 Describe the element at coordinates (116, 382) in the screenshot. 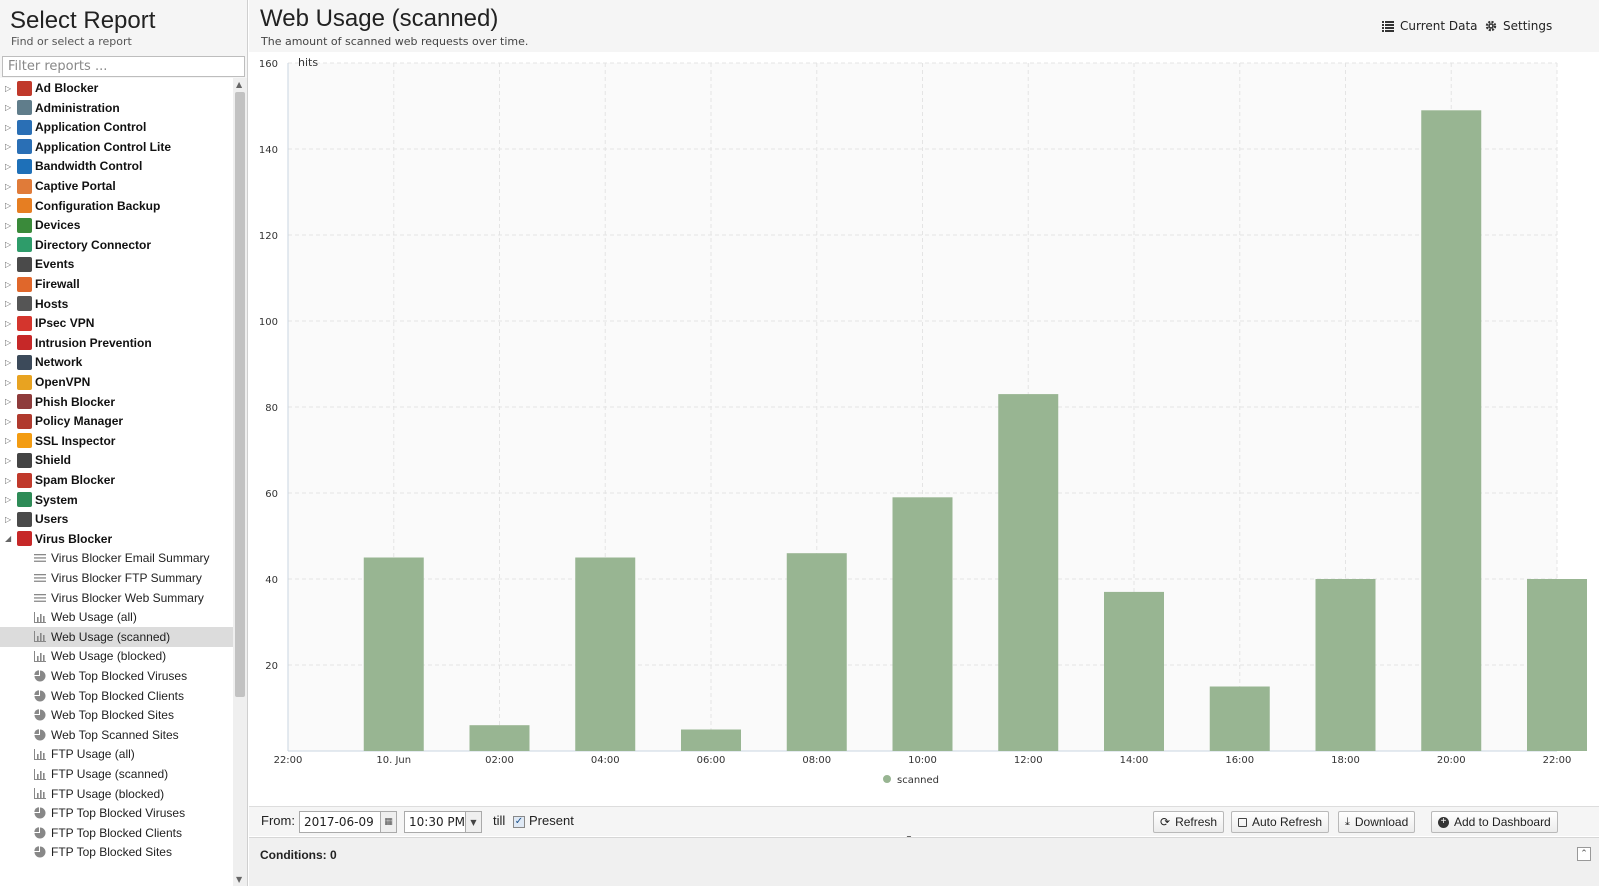

I see `tree-category-openvpn: ▷ OpenVPN` at that location.